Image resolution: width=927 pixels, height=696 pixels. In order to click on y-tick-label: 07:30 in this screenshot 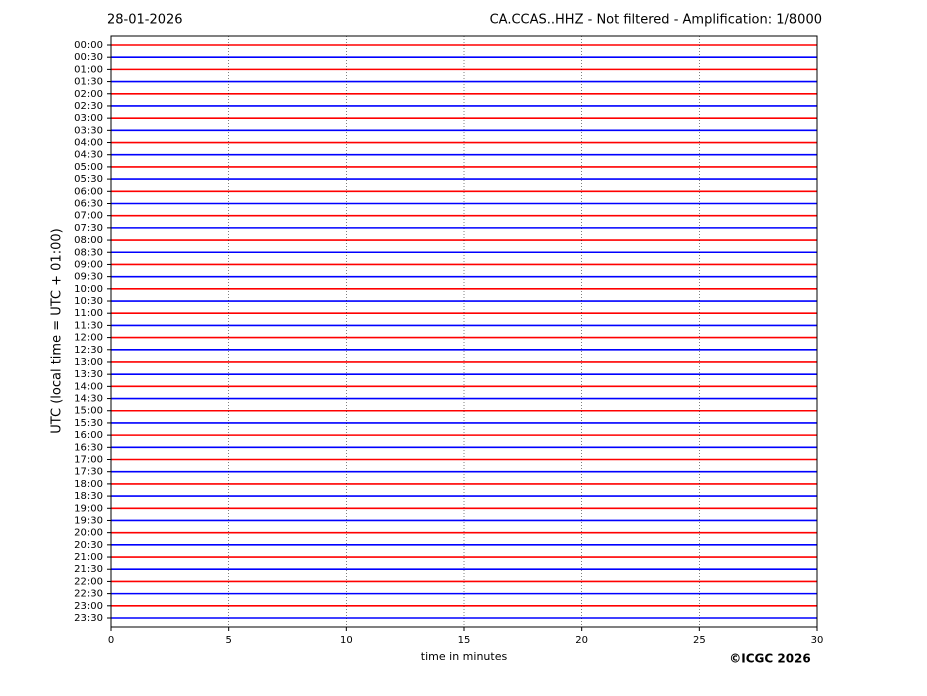, I will do `click(88, 228)`.